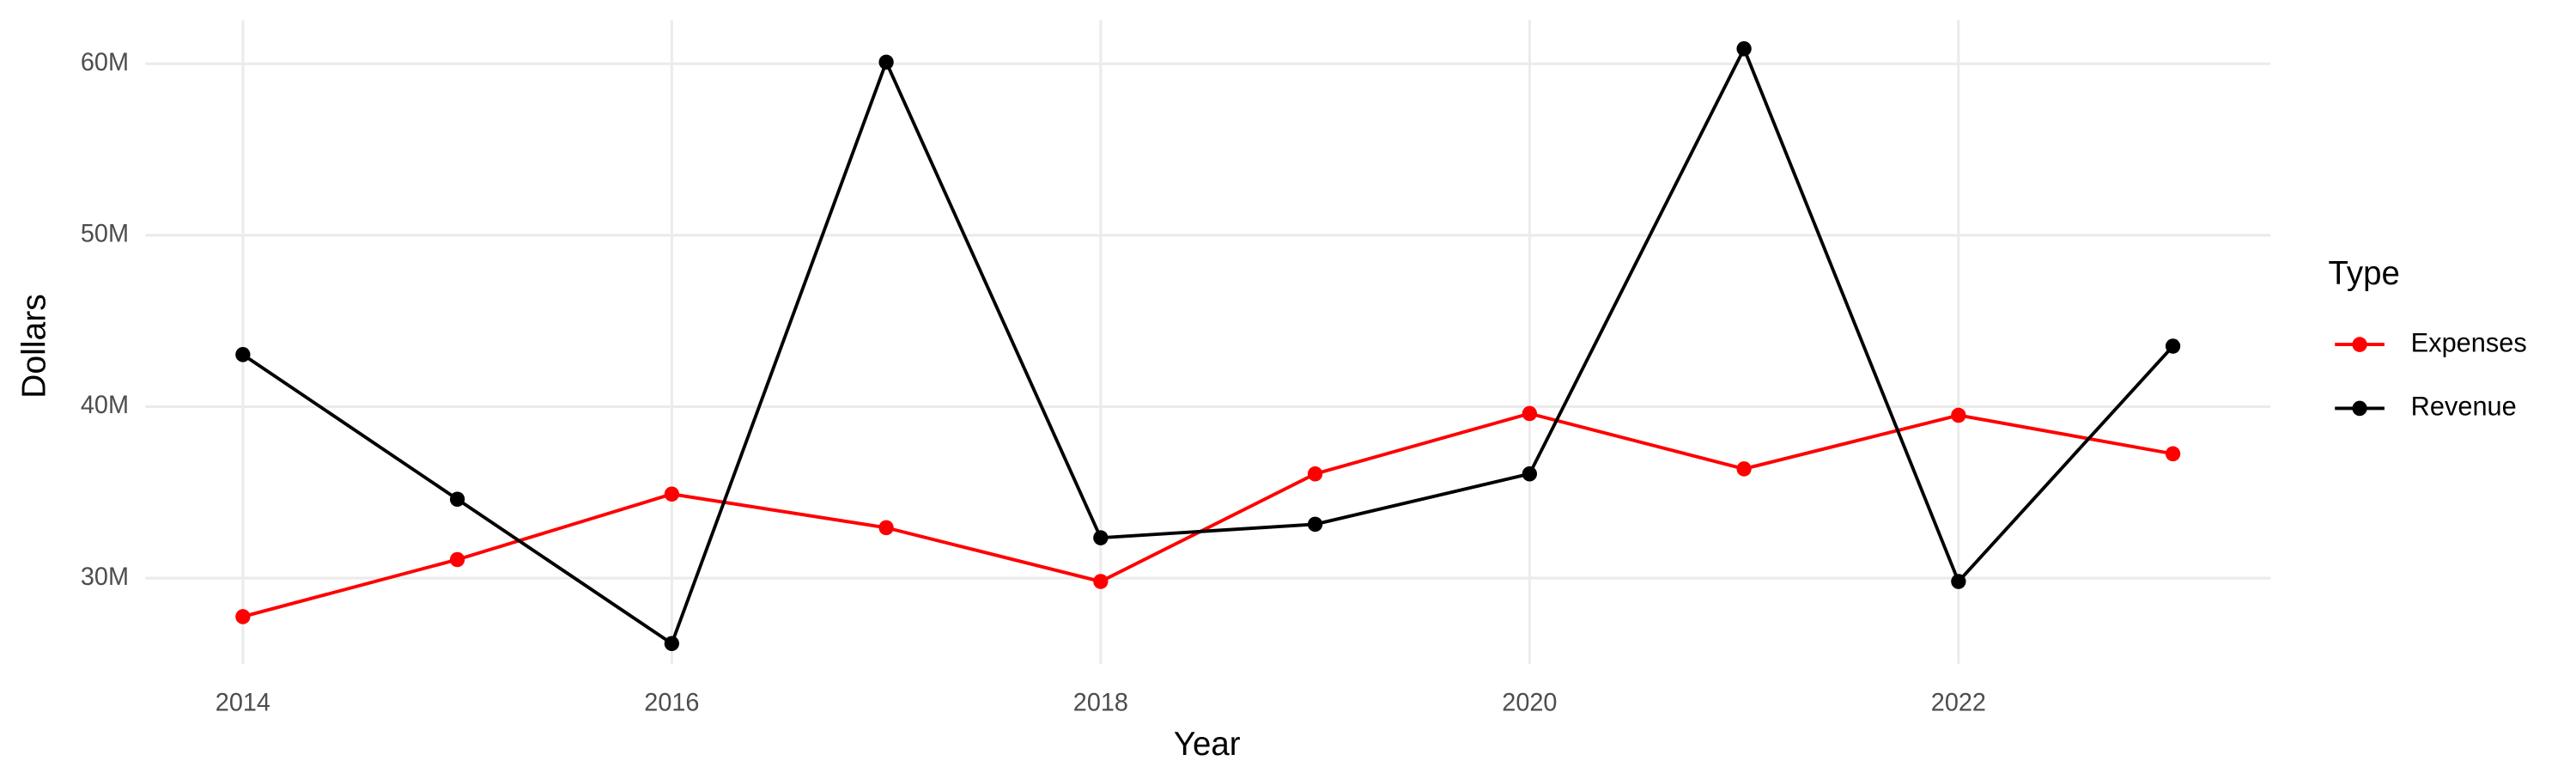 The height and width of the screenshot is (773, 2576). Describe the element at coordinates (2464, 406) in the screenshot. I see `legend-label: Revenue` at that location.